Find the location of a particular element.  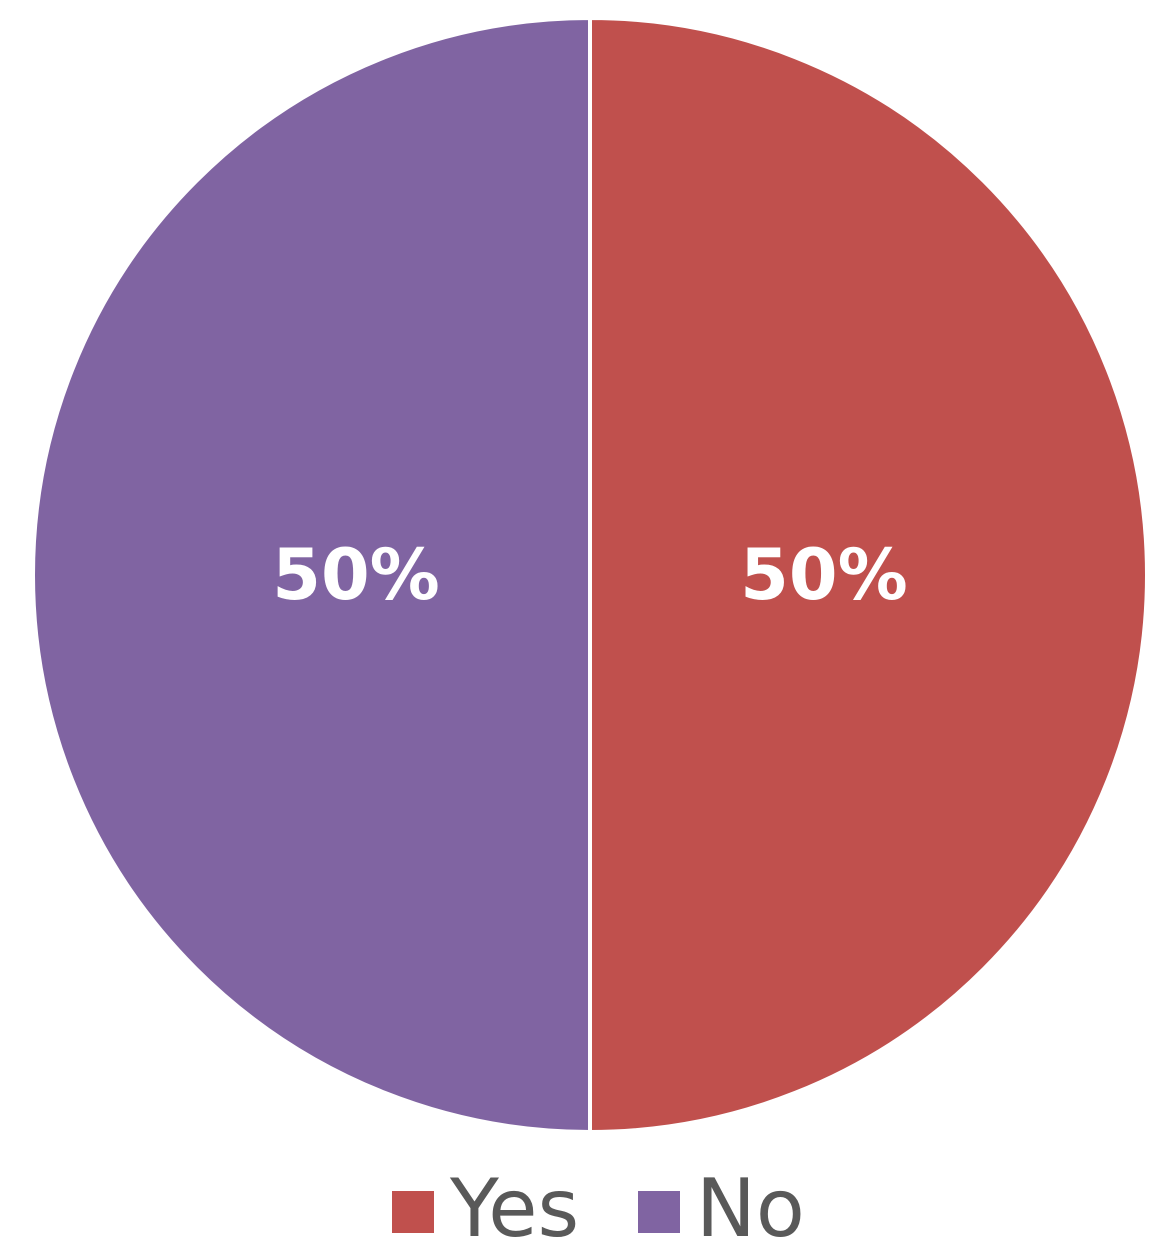

legend-swatch-no is located at coordinates (659, 1212).